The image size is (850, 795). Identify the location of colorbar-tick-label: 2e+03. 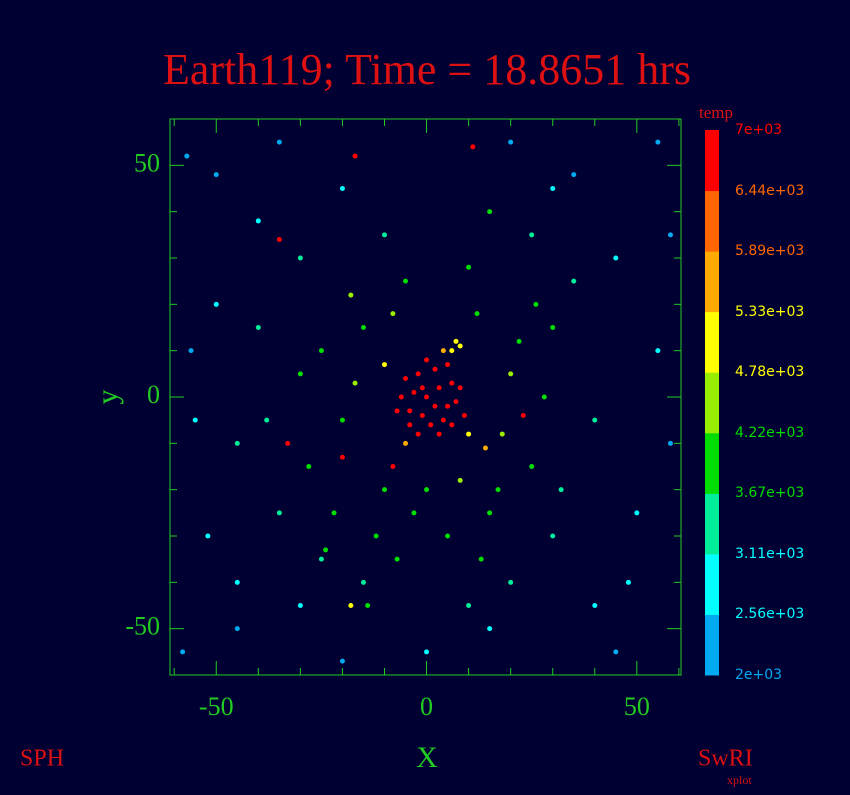
(758, 675).